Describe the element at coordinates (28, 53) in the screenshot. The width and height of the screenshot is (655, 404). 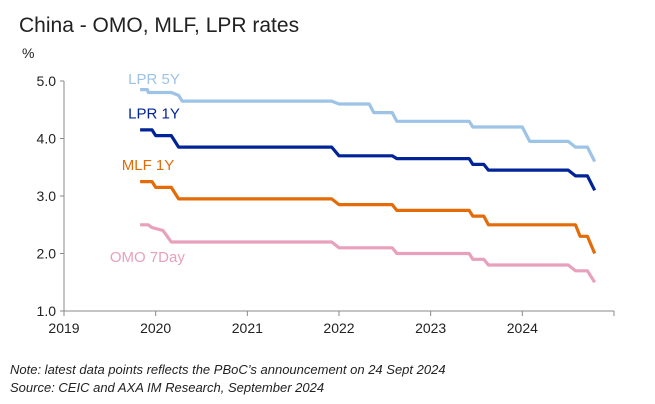
I see `y-axis-label: %` at that location.